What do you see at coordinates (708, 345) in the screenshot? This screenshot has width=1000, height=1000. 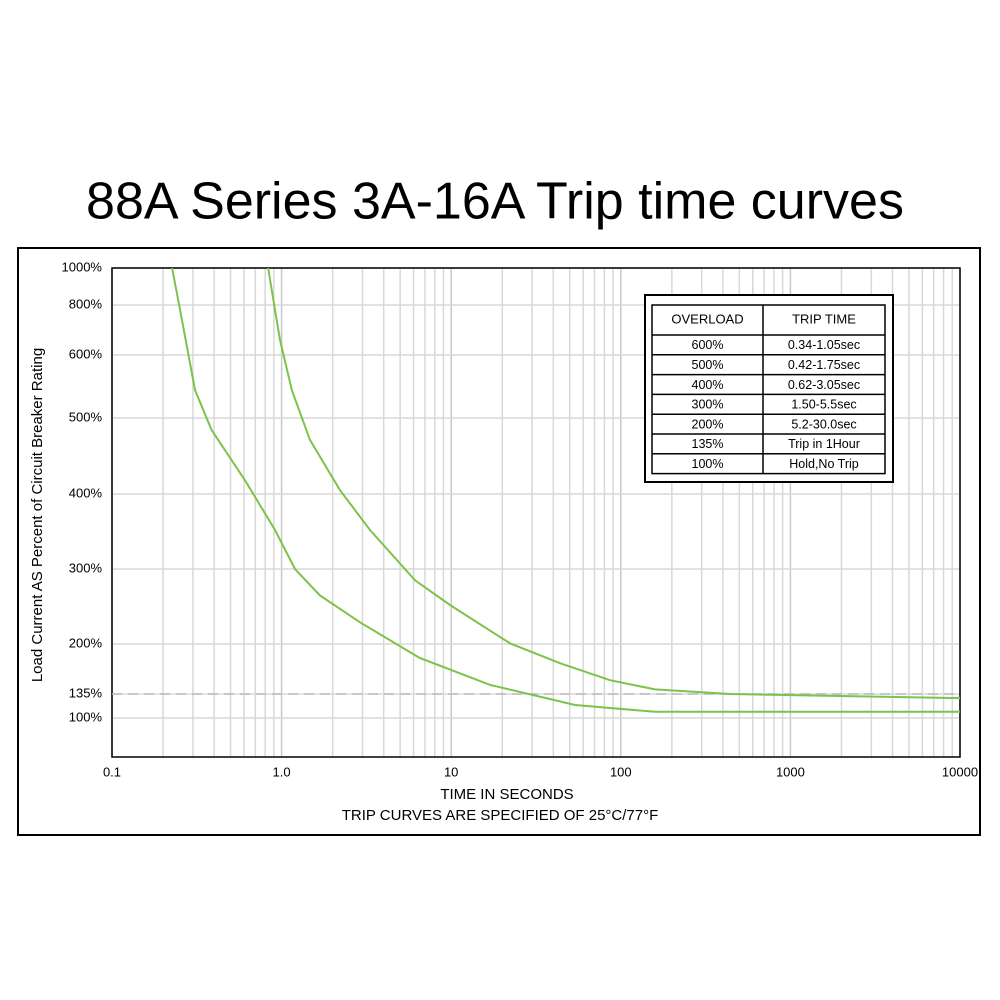 I see `table-cell: 600%` at bounding box center [708, 345].